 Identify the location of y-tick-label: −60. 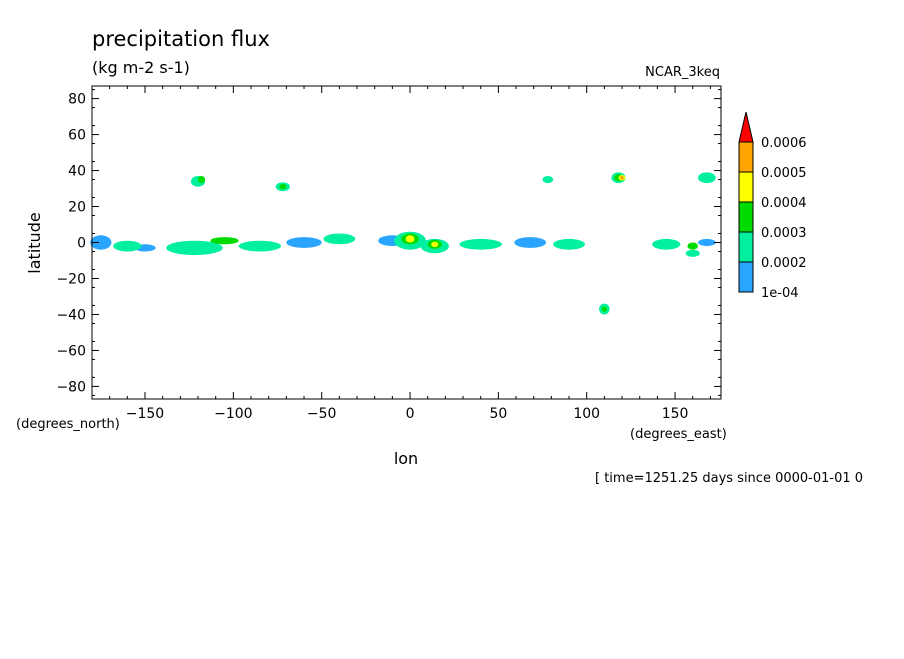
(71, 351).